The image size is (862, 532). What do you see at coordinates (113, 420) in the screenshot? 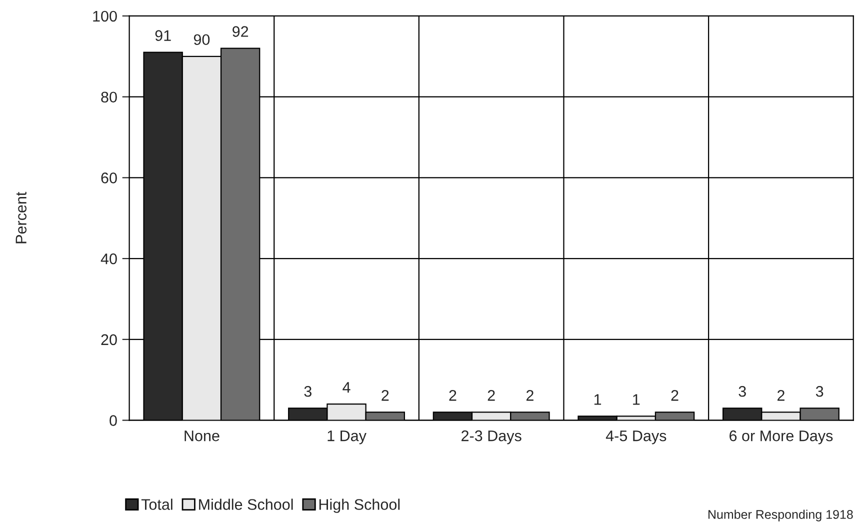
I see `y-tick-label: 0` at bounding box center [113, 420].